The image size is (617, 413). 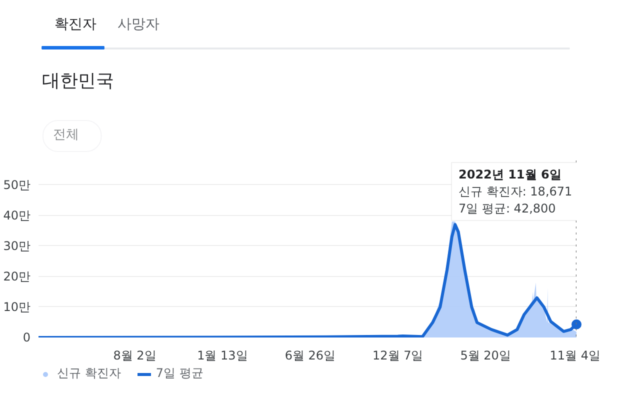 I want to click on x-tick-label: 12월 7일, so click(x=398, y=355).